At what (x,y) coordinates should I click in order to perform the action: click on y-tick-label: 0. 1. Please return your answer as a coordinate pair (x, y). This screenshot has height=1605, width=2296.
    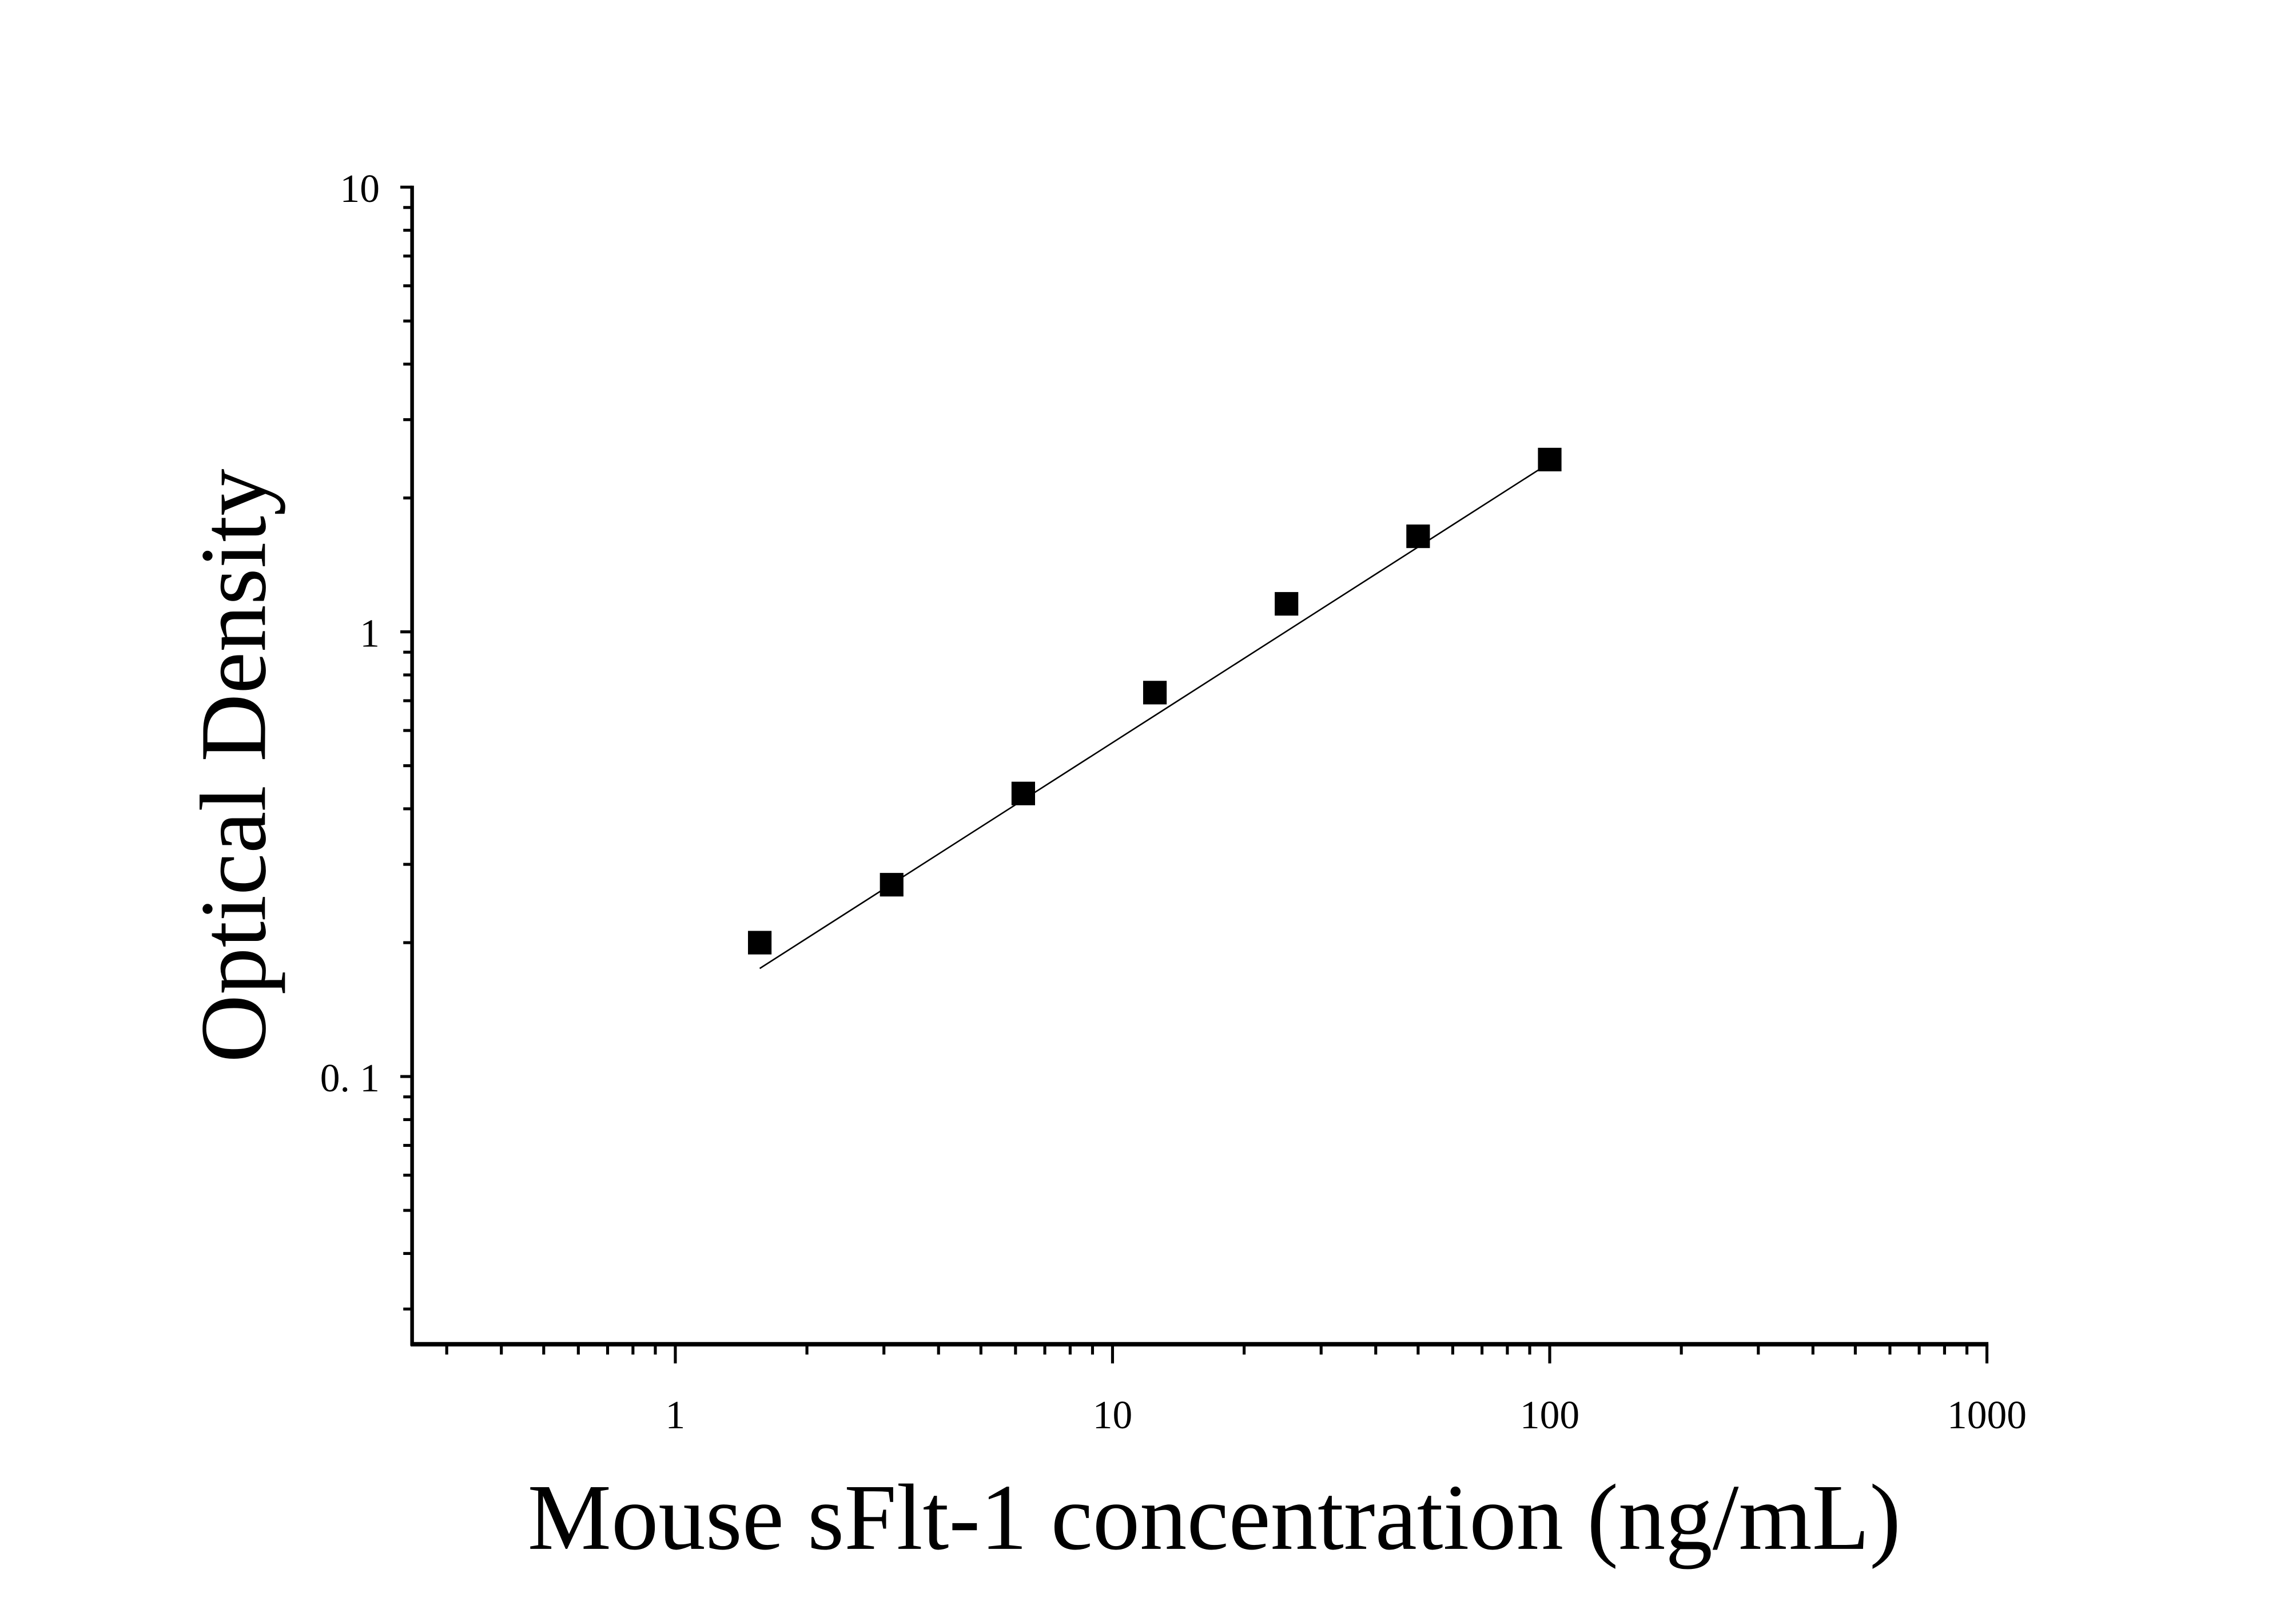
    Looking at the image, I should click on (350, 1078).